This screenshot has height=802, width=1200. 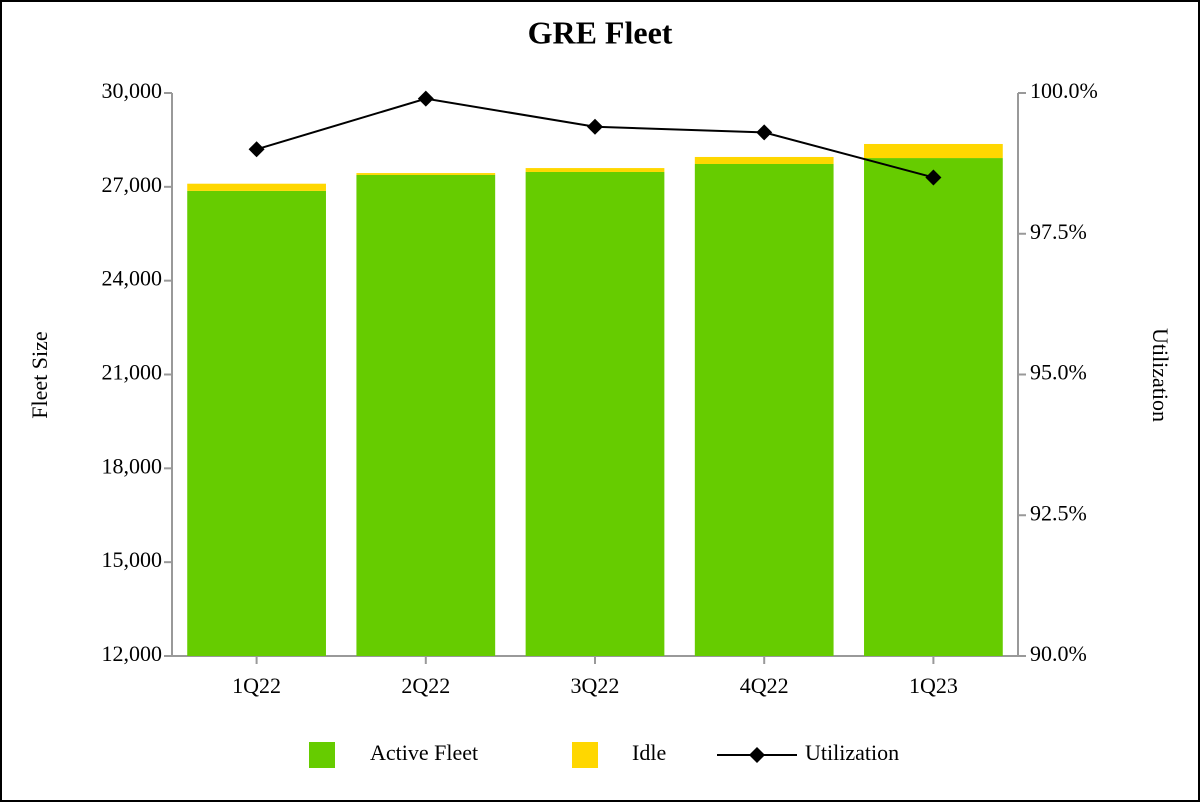 What do you see at coordinates (132, 184) in the screenshot?
I see `y-tick-label: 27,000` at bounding box center [132, 184].